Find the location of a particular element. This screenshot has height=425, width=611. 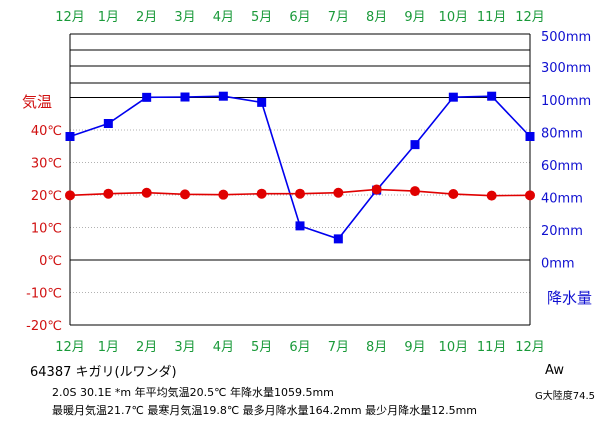

precipitation-tick-label: 0mm is located at coordinates (558, 264).